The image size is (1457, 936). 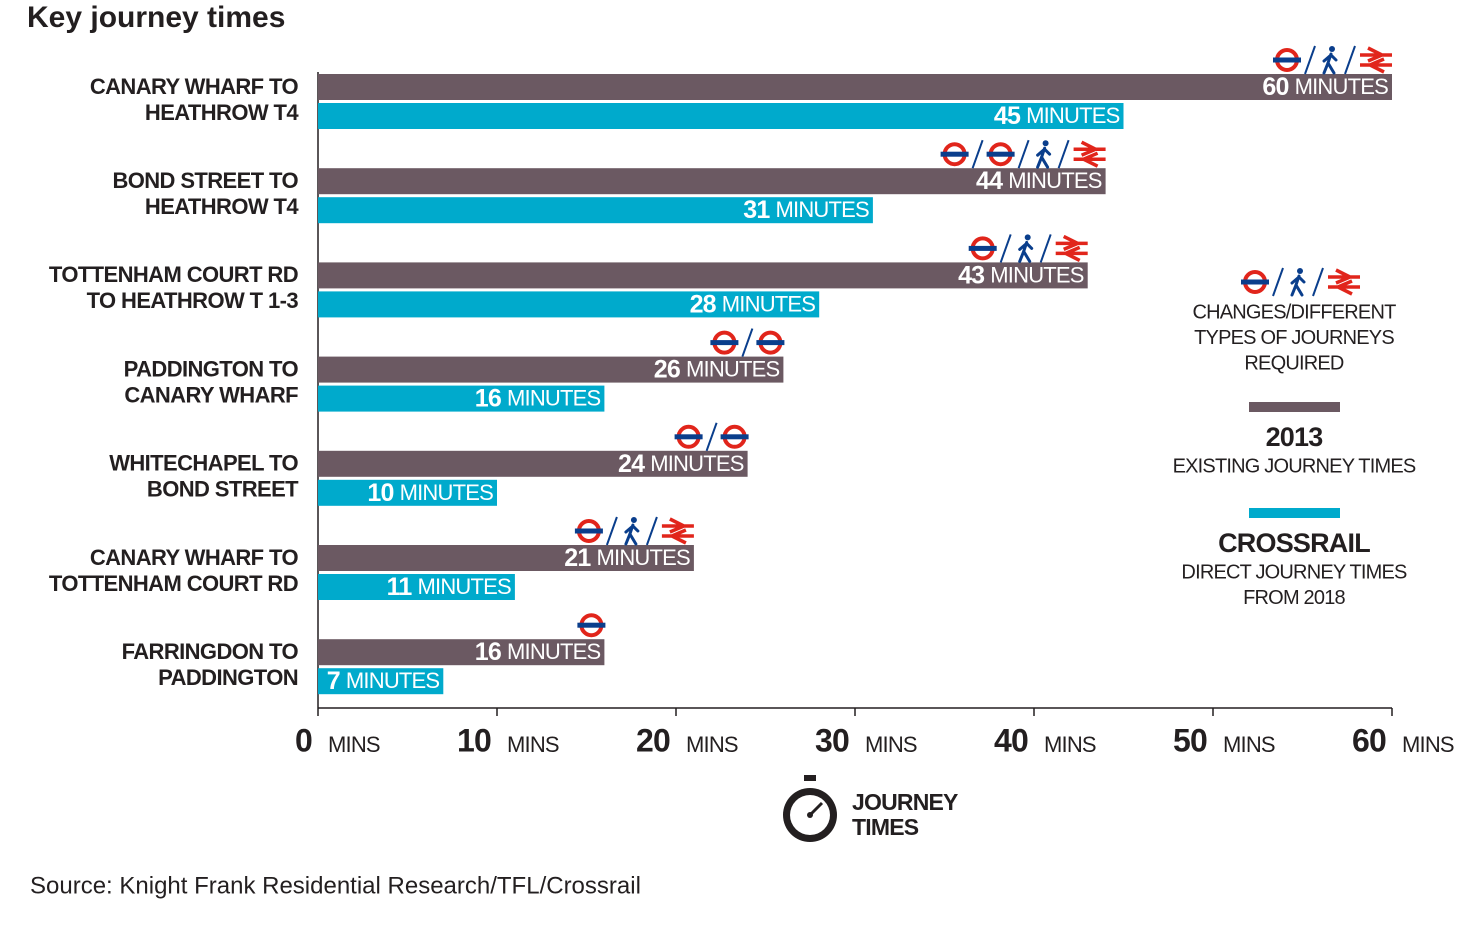 What do you see at coordinates (806, 210) in the screenshot?
I see `value-label: 31 MINUTES` at bounding box center [806, 210].